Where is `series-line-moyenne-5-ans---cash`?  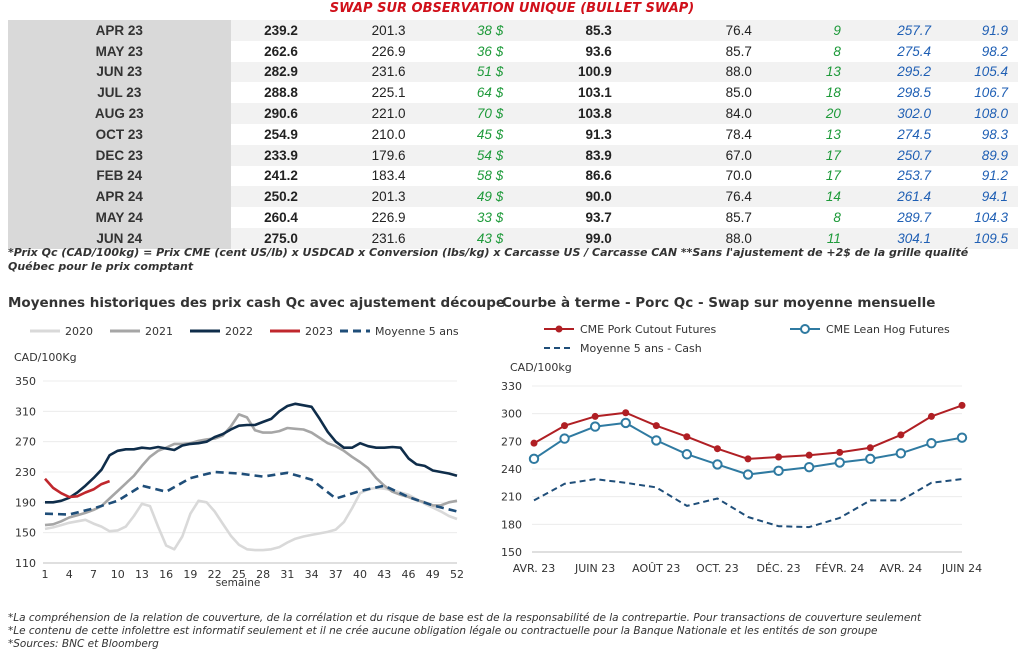
series-line-moyenne-5-ans---cash is located at coordinates (748, 503).